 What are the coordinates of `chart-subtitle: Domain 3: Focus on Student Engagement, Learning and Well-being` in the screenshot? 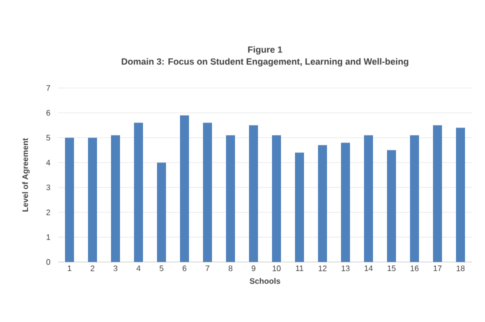 It's located at (265, 62).